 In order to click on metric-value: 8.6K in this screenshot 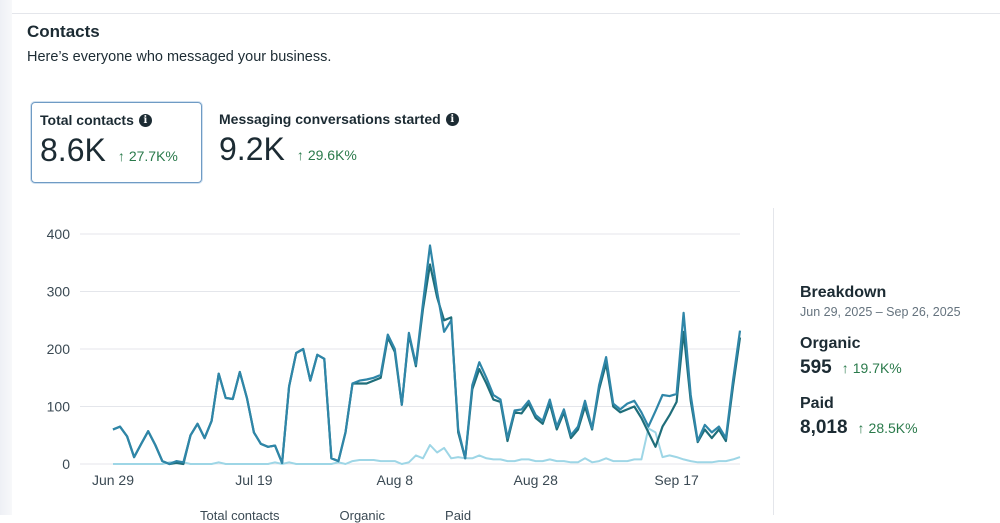, I will do `click(73, 150)`.